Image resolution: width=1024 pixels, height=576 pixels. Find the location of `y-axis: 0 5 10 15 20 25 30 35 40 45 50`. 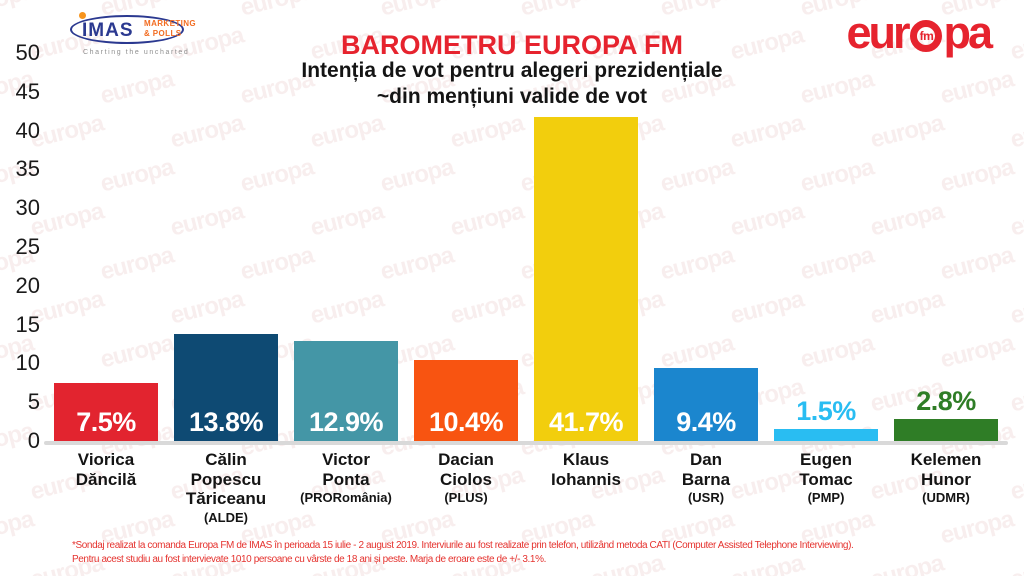

y-axis: 0 5 10 15 20 25 30 35 40 45 50 is located at coordinates (20, 288).